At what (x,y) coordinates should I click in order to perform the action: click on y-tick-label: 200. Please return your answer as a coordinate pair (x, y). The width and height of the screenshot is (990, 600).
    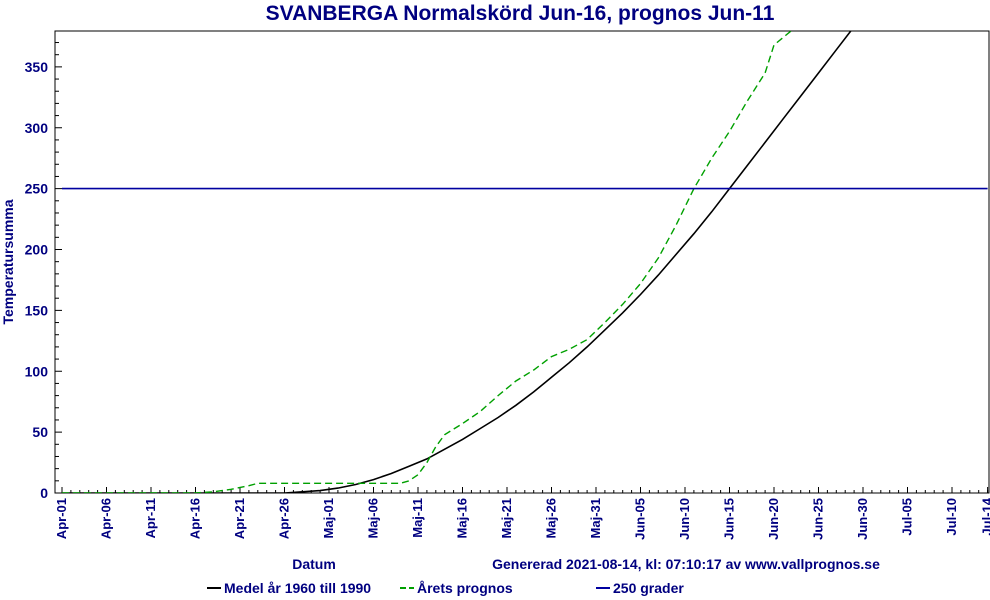
    Looking at the image, I should click on (37, 250).